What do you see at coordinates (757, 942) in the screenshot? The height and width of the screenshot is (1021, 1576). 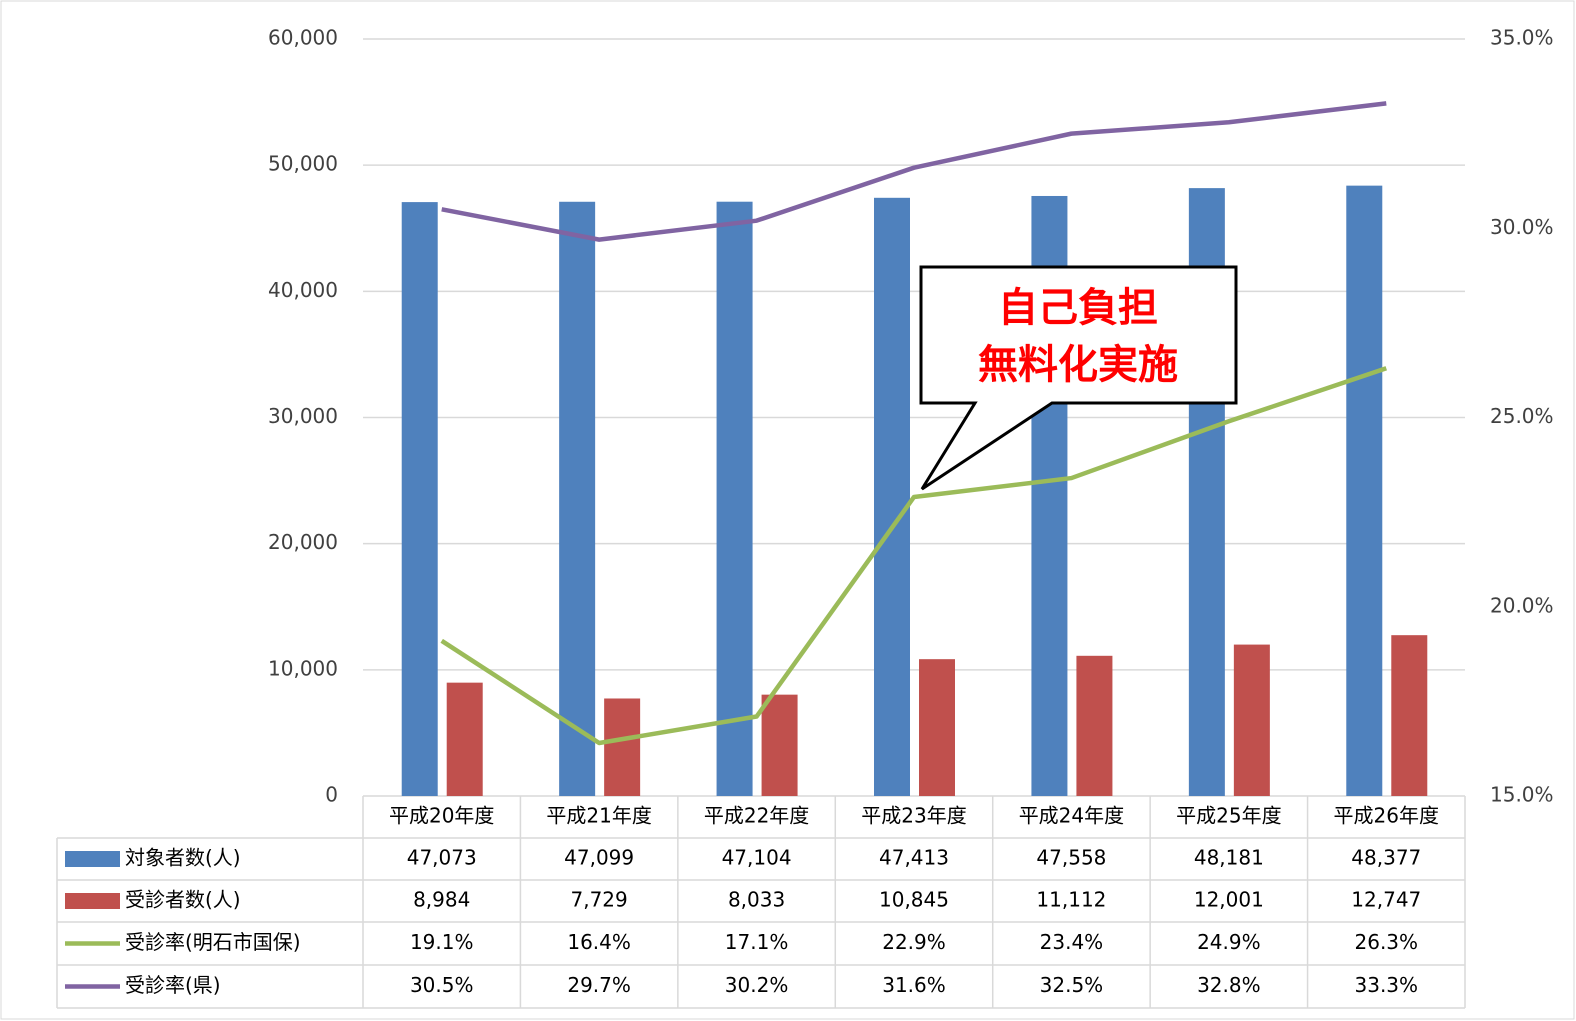 I see `table-value: 17.1%` at bounding box center [757, 942].